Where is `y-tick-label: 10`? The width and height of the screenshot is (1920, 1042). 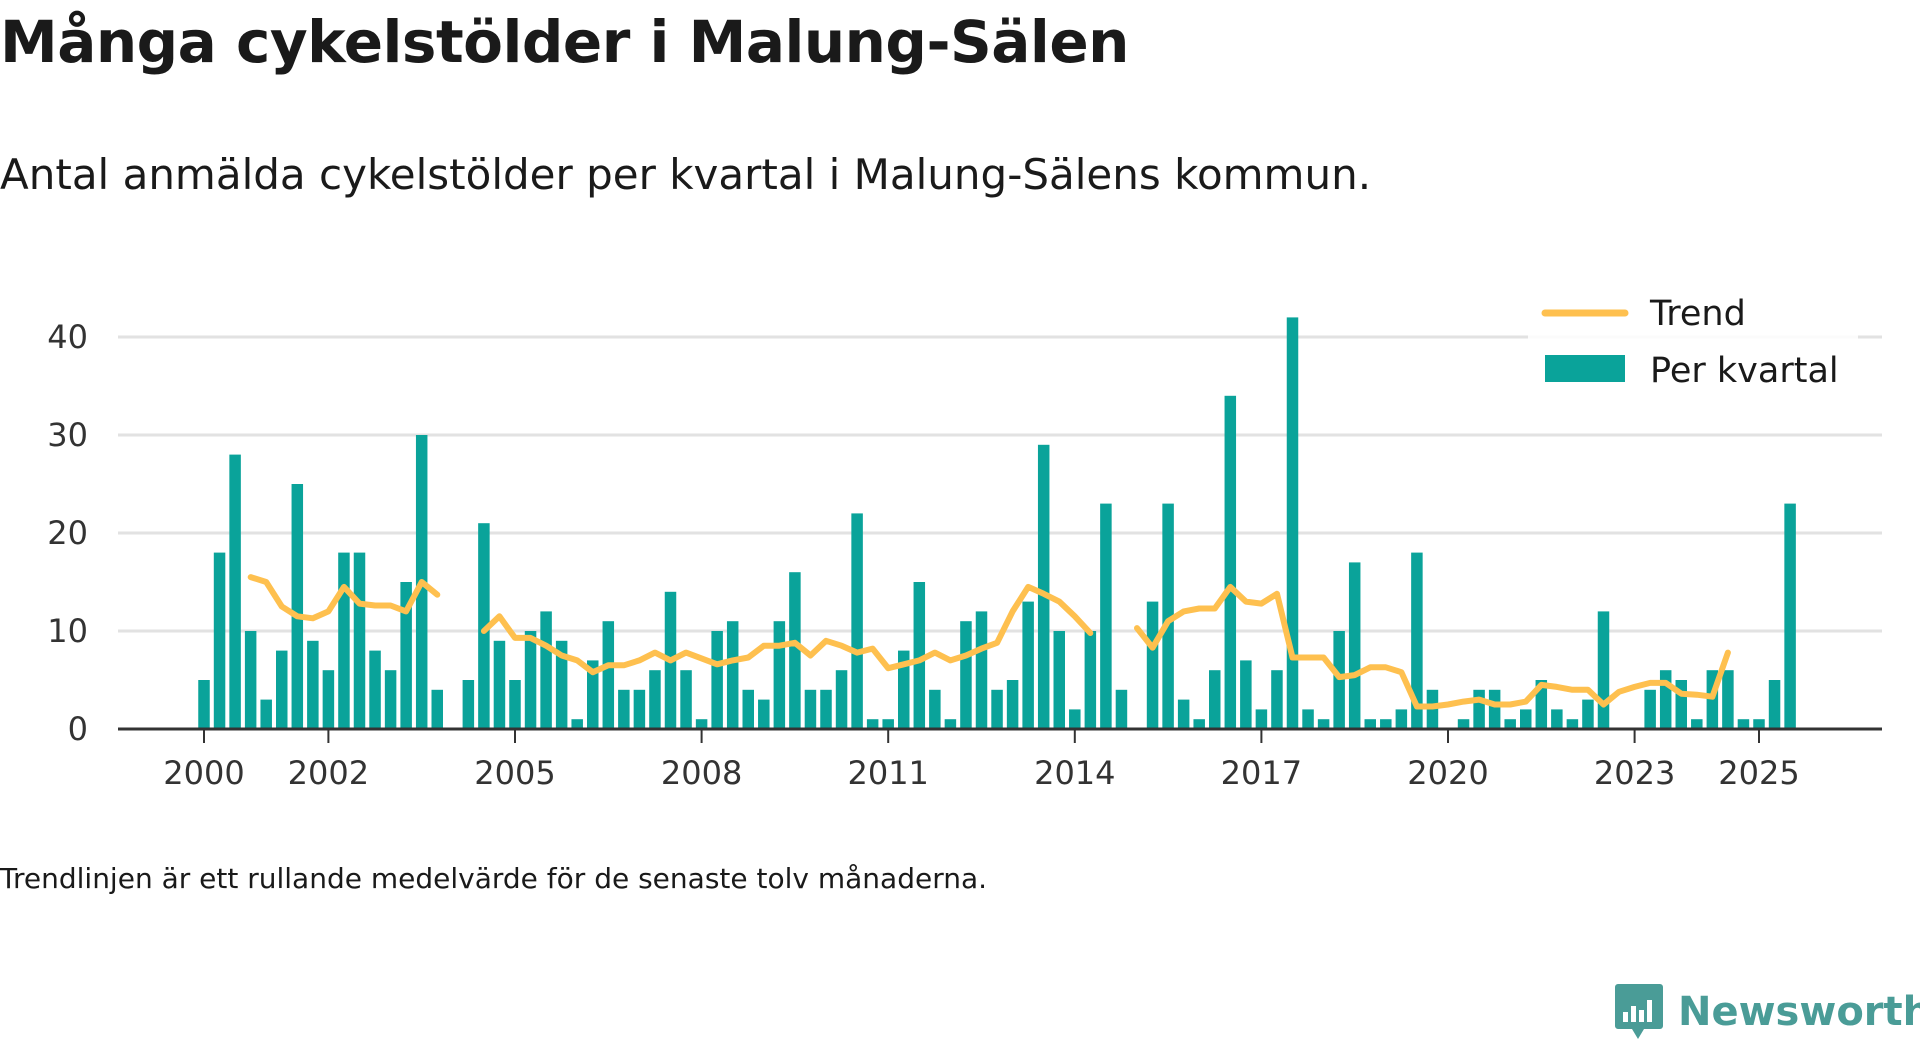
y-tick-label: 10 is located at coordinates (67, 631).